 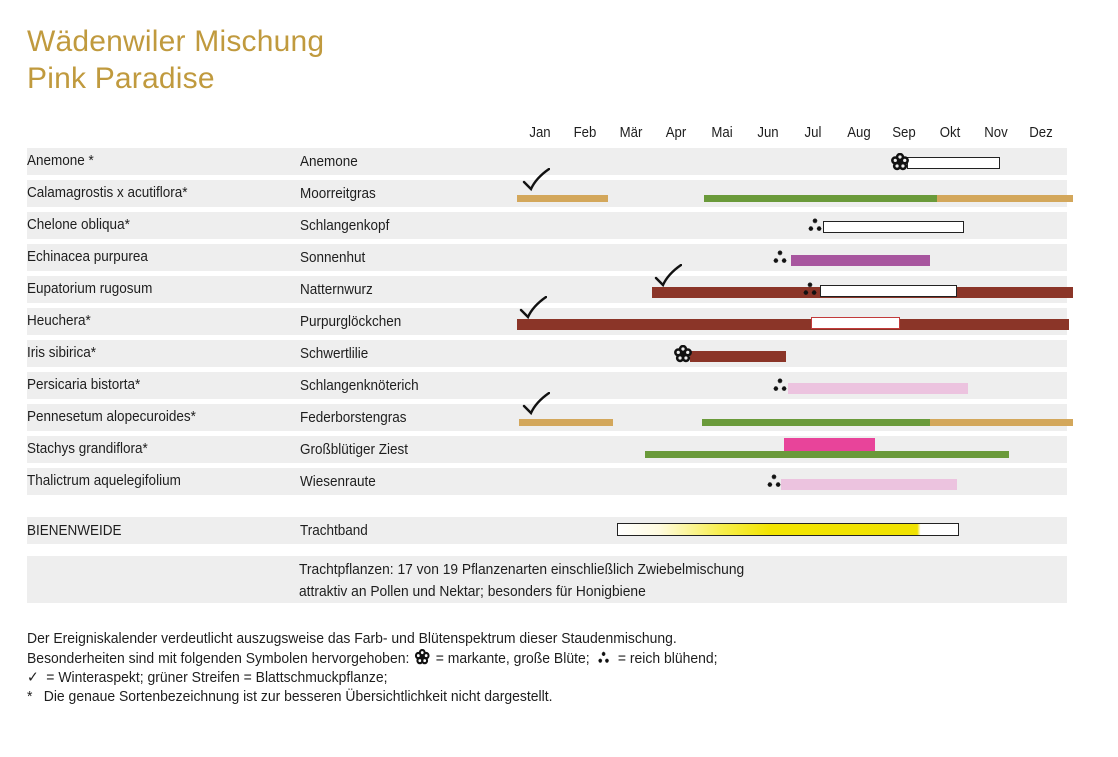 I want to click on legend-line-2-text-c: = reich blühend;, so click(x=667, y=658).